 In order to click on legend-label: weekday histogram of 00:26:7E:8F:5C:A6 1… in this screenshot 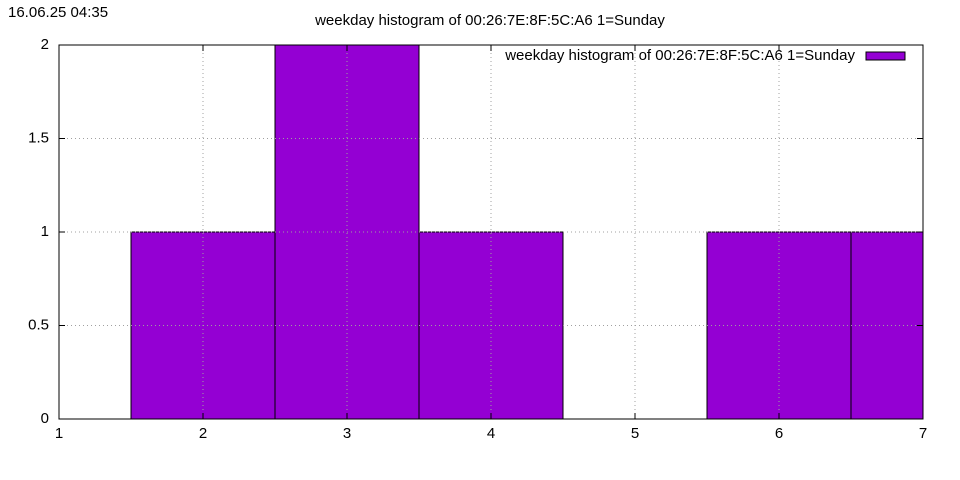, I will do `click(679, 55)`.